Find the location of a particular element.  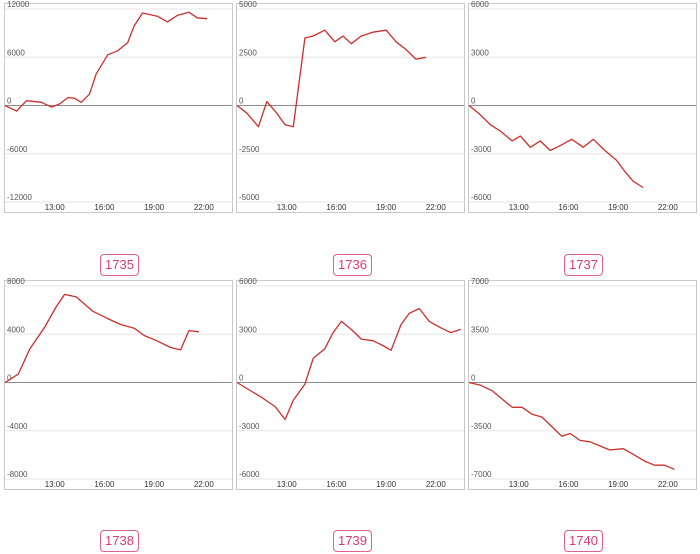

y-tick-label: -2500 is located at coordinates (249, 149).